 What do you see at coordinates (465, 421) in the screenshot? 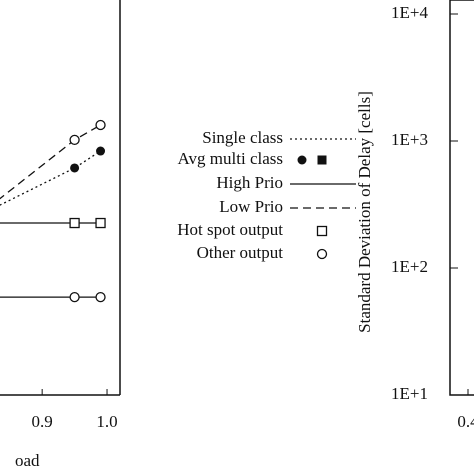
I see `x-tick-label: 0.4` at bounding box center [465, 421].